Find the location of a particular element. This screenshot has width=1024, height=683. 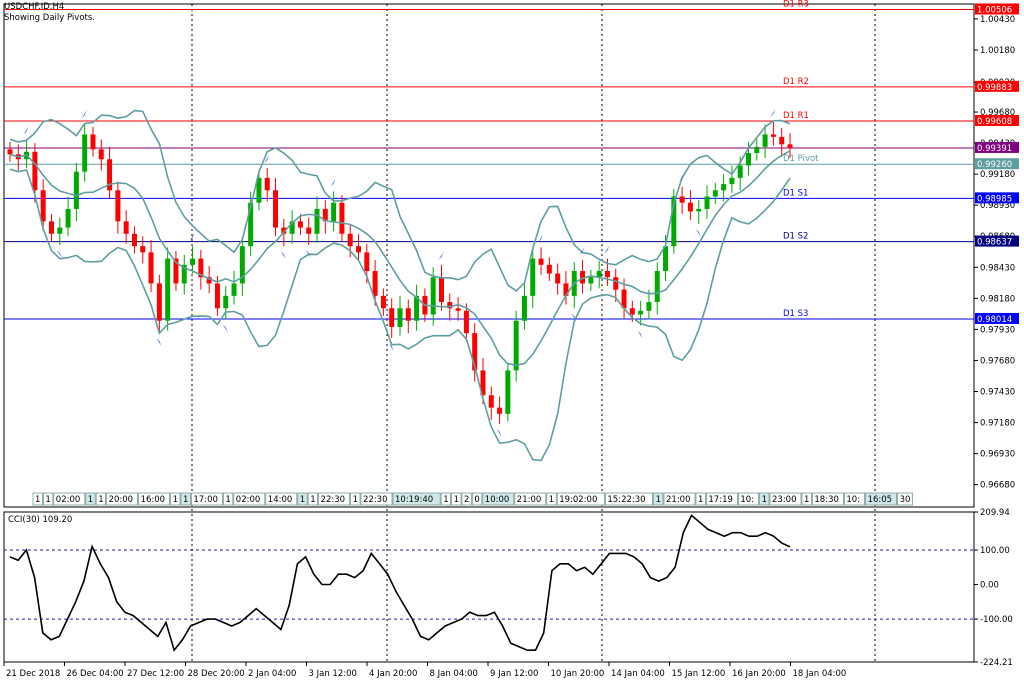

session-tag-label: 10:00 is located at coordinates (497, 500).